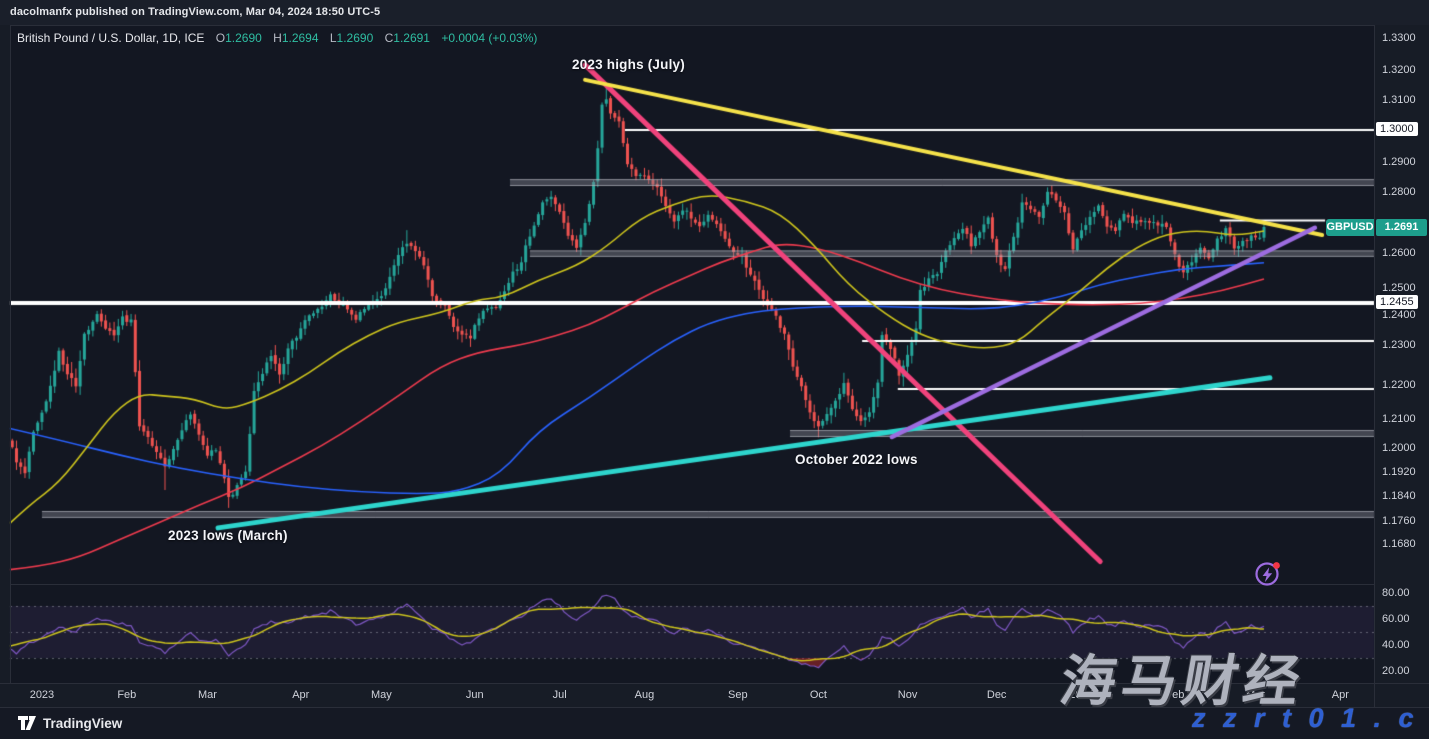 The height and width of the screenshot is (739, 1429). What do you see at coordinates (27, 723) in the screenshot?
I see `tradingview-logo` at bounding box center [27, 723].